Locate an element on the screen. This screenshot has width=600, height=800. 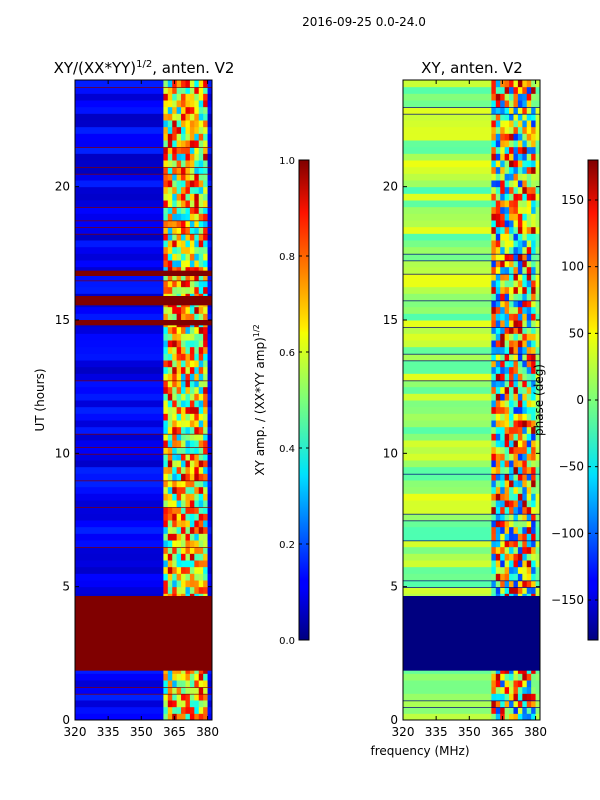
right-colorbar-tick-label: −100 is located at coordinates (567, 533).